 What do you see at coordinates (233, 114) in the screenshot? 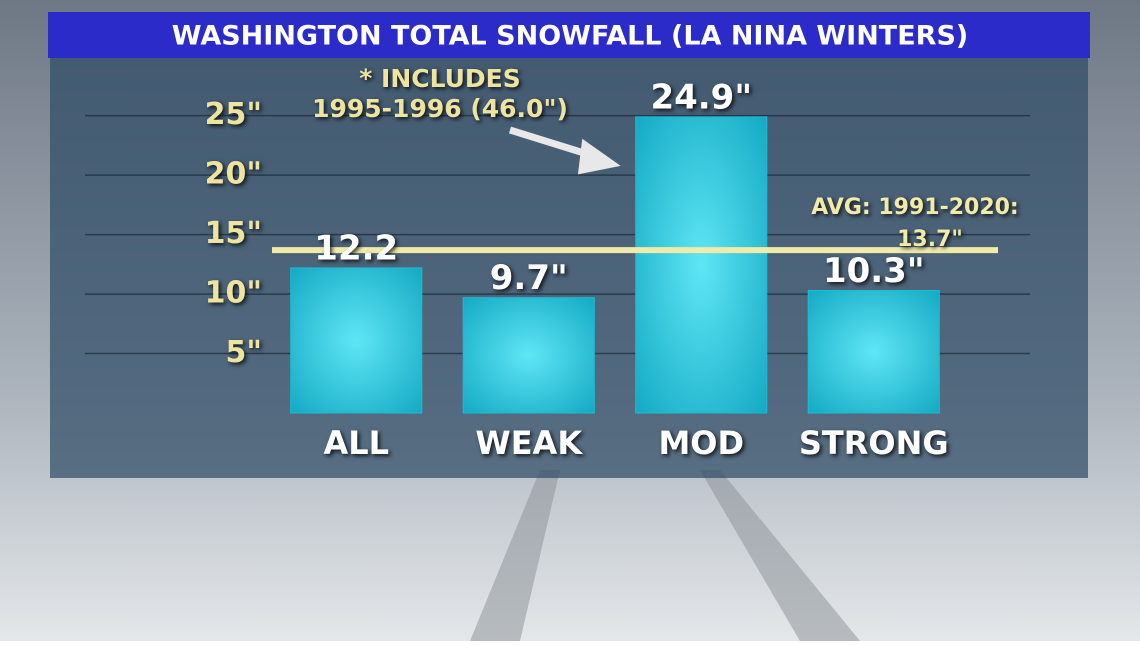
I see `y-tick-label: 25"` at bounding box center [233, 114].